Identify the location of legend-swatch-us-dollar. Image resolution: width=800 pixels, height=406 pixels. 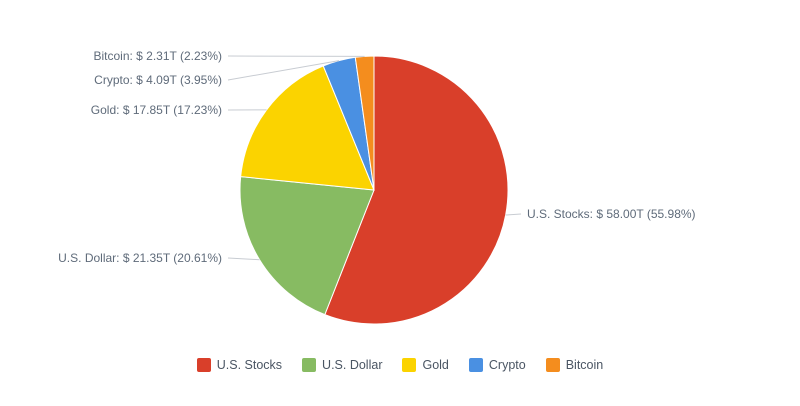
(309, 365).